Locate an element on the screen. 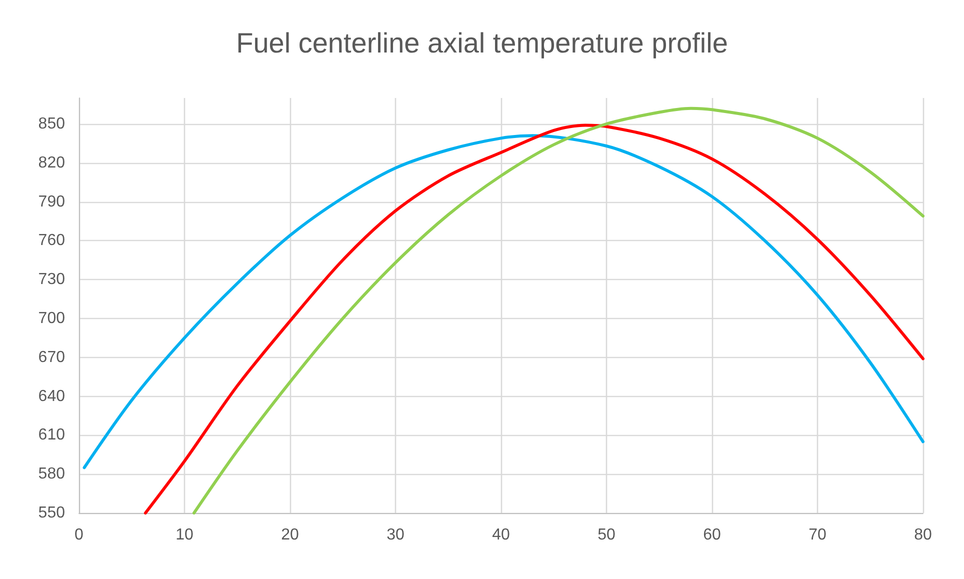 The height and width of the screenshot is (579, 964). y-tick-label: 790 is located at coordinates (52, 201).